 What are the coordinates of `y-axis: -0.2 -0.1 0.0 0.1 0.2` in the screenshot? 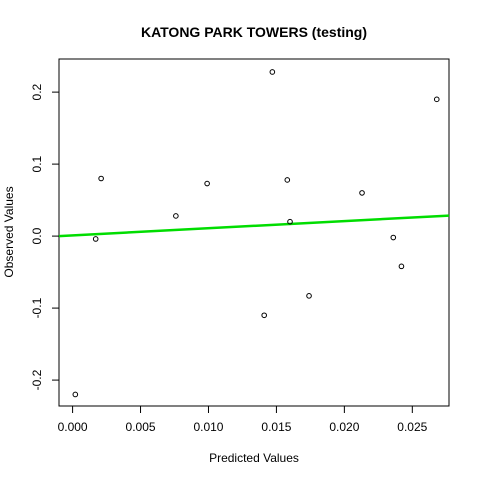 It's located at (44, 236).